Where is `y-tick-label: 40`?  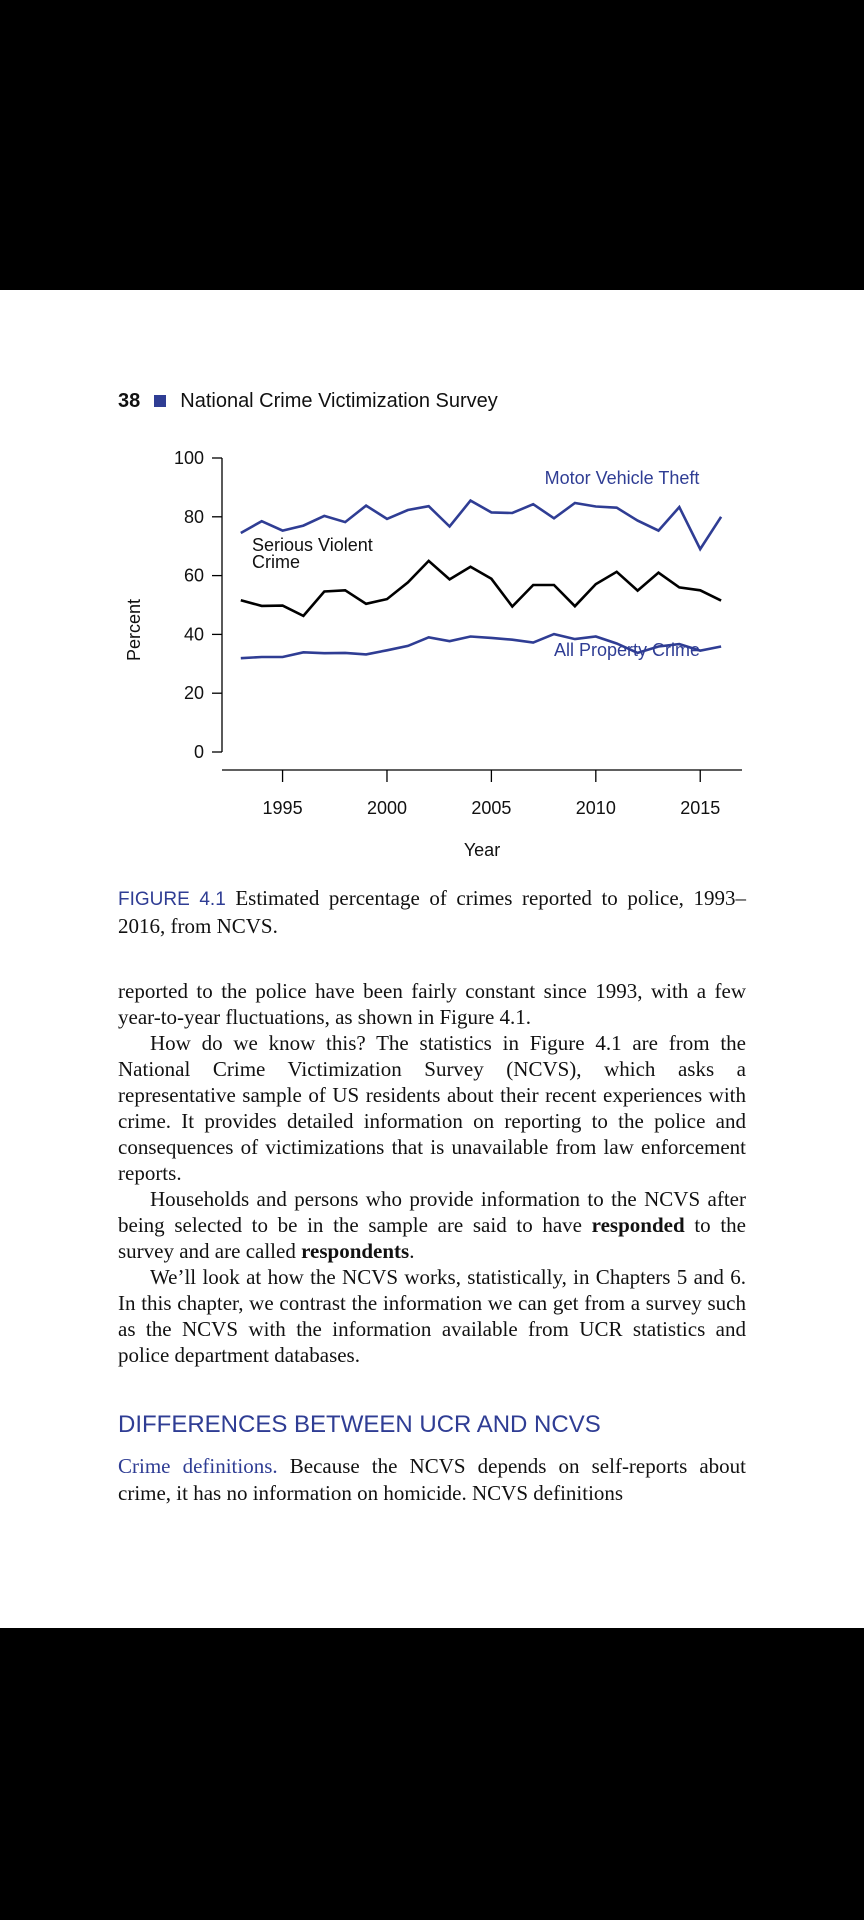 y-tick-label: 40 is located at coordinates (194, 634).